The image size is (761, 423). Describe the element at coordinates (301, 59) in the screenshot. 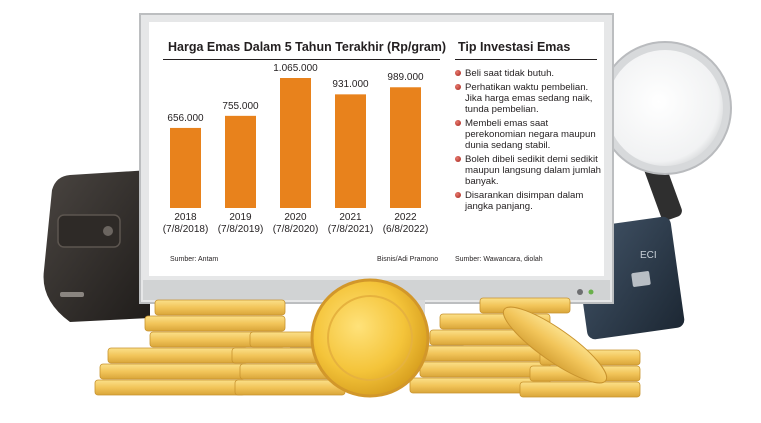

I see `chart-title-underline` at that location.